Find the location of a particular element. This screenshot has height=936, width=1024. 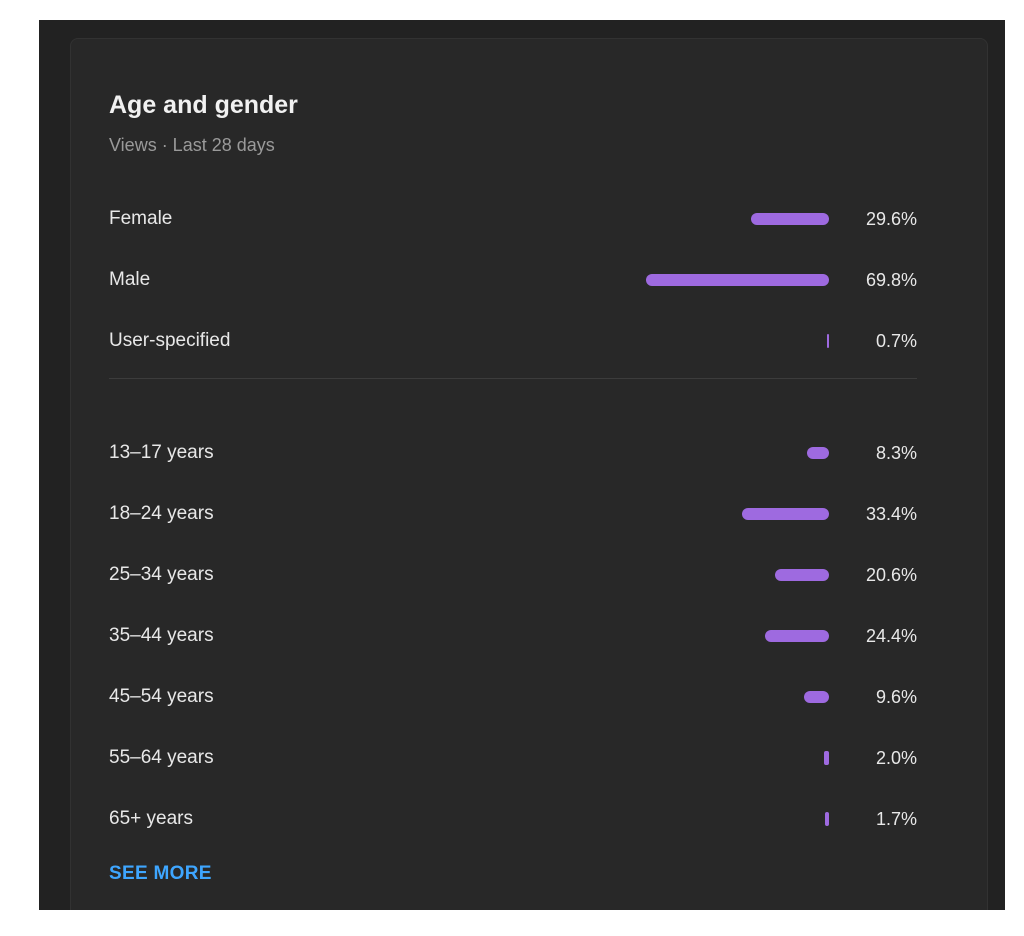

see-more-link: SEE MORE is located at coordinates (160, 873).